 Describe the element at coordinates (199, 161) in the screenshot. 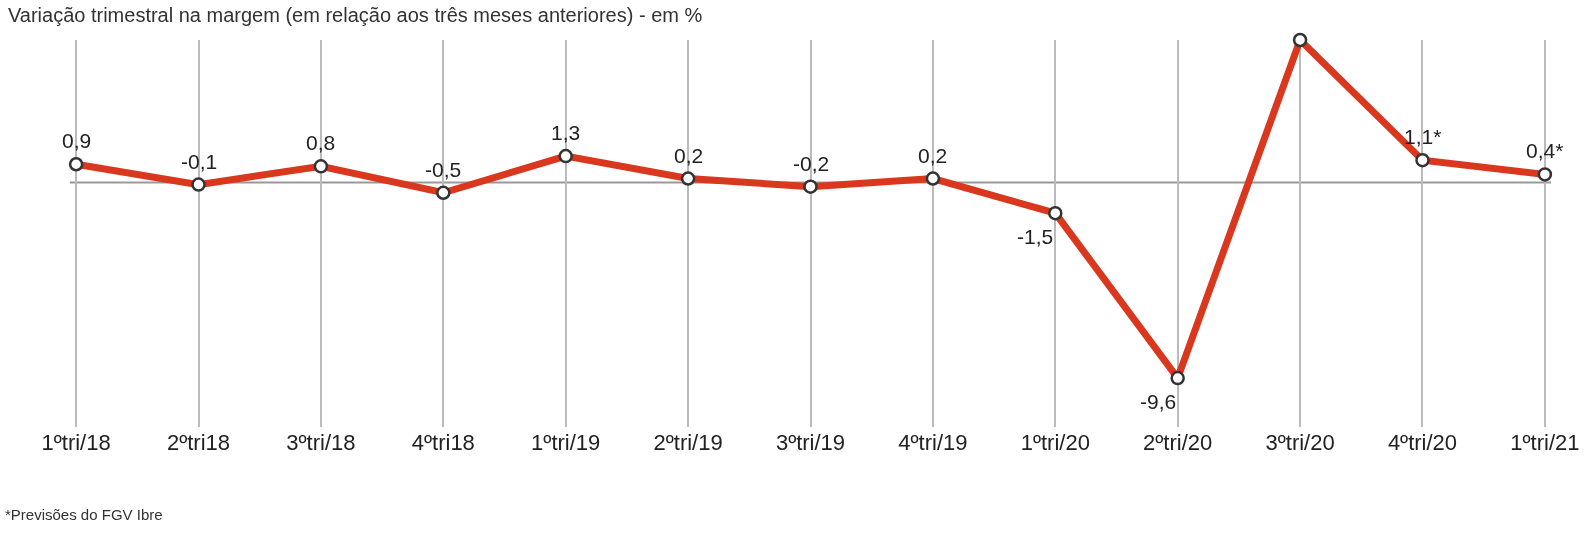

I see `data-label: -0,1` at that location.